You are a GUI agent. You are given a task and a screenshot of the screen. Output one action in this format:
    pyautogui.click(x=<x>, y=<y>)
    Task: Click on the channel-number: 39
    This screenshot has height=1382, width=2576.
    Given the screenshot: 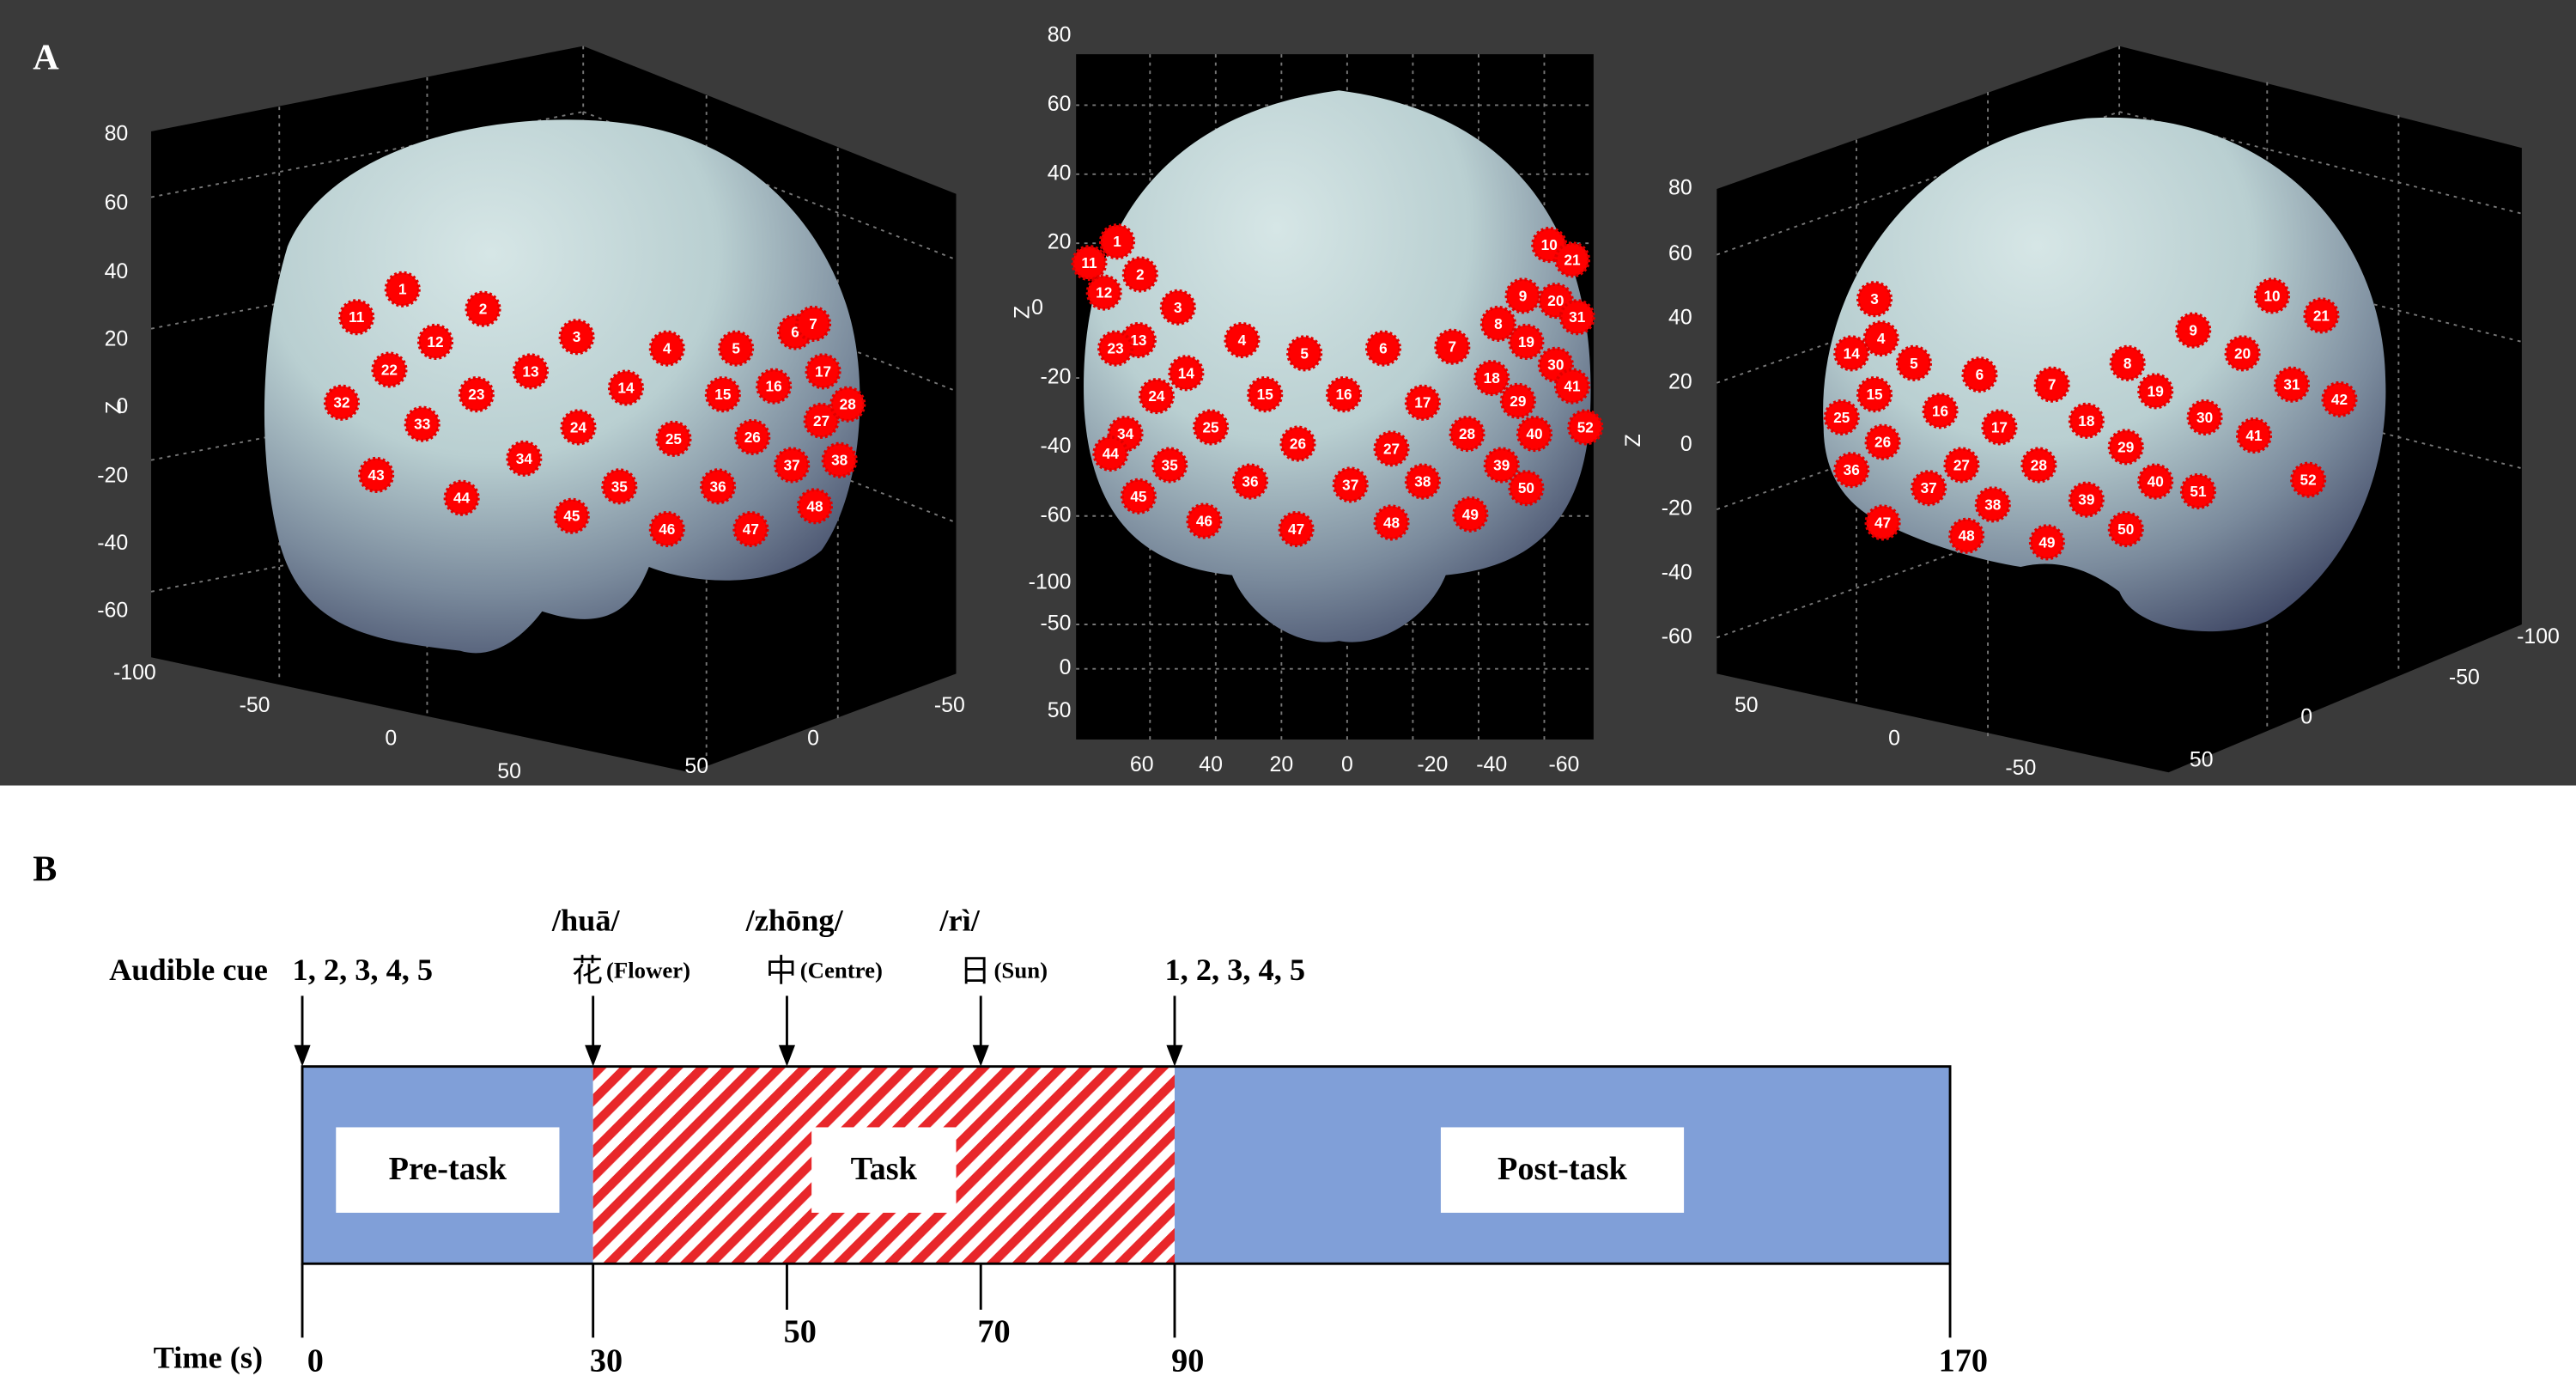 What is the action you would take?
    pyautogui.click(x=1502, y=464)
    